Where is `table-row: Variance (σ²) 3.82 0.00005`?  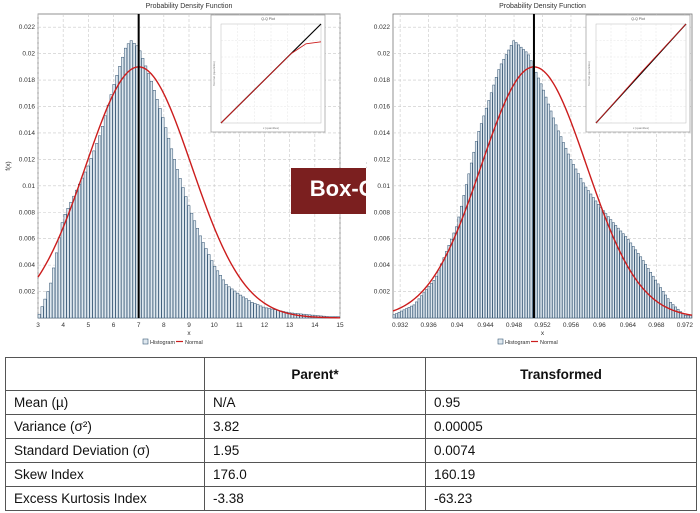
table-row: Variance (σ²) 3.82 0.00005 is located at coordinates (351, 426).